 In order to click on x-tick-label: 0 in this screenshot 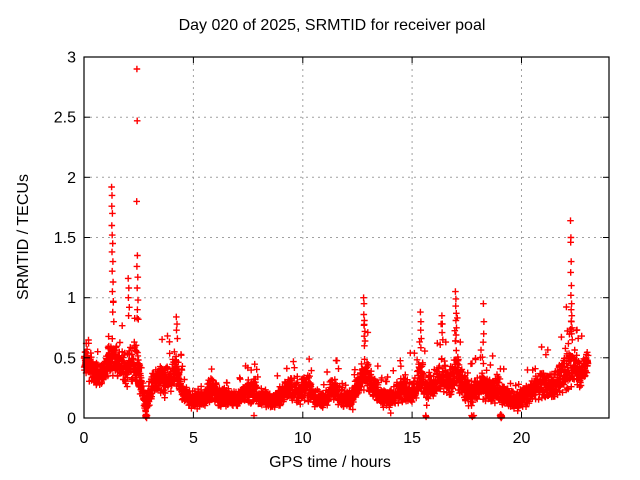, I will do `click(84, 438)`.